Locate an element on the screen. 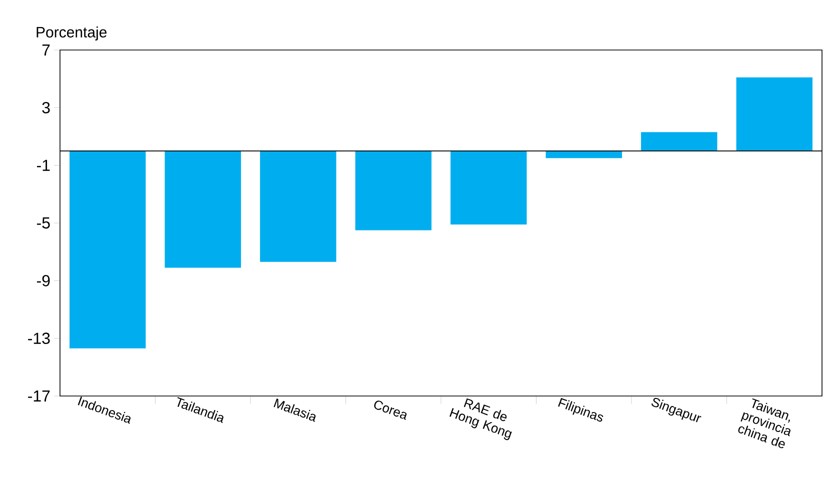 The image size is (833, 497). y-tick-label: 7 is located at coordinates (46, 50).